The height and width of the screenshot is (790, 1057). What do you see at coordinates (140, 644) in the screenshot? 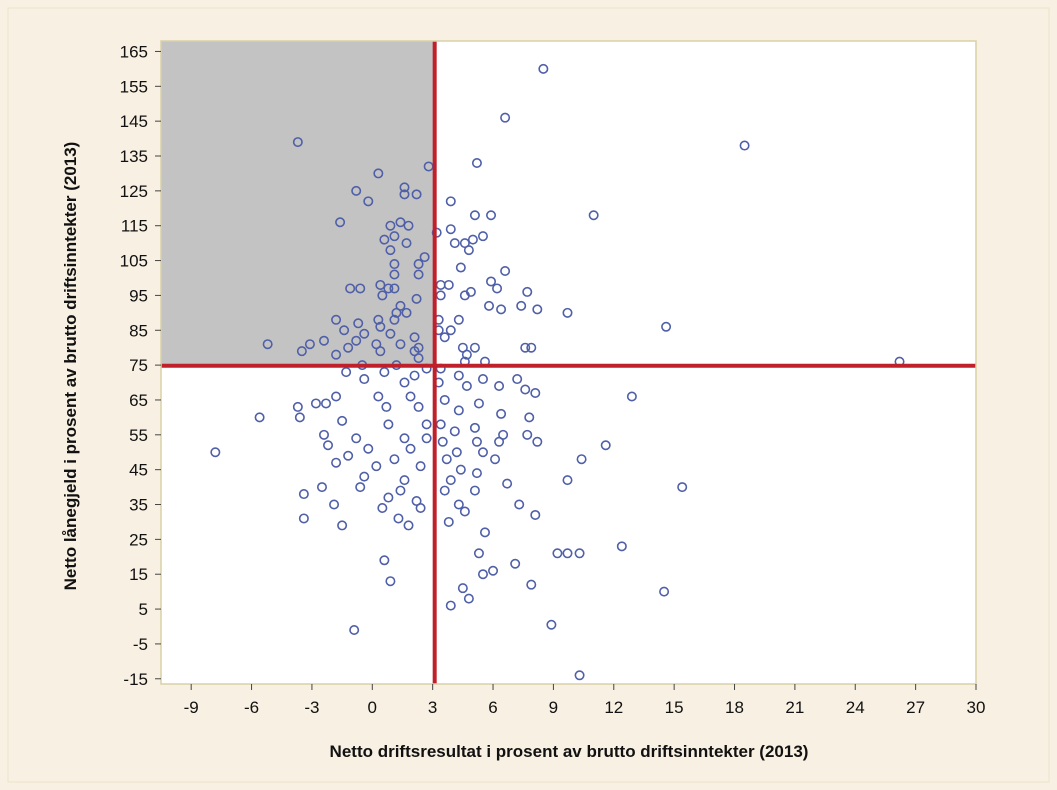
I see `y-tick-label: -5` at bounding box center [140, 644].